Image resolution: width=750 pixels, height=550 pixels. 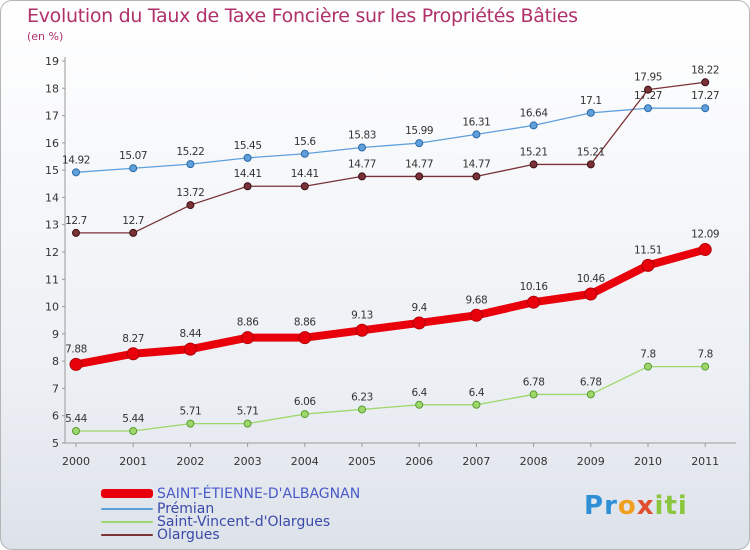 I want to click on x-tick-label: 2001, so click(x=133, y=461).